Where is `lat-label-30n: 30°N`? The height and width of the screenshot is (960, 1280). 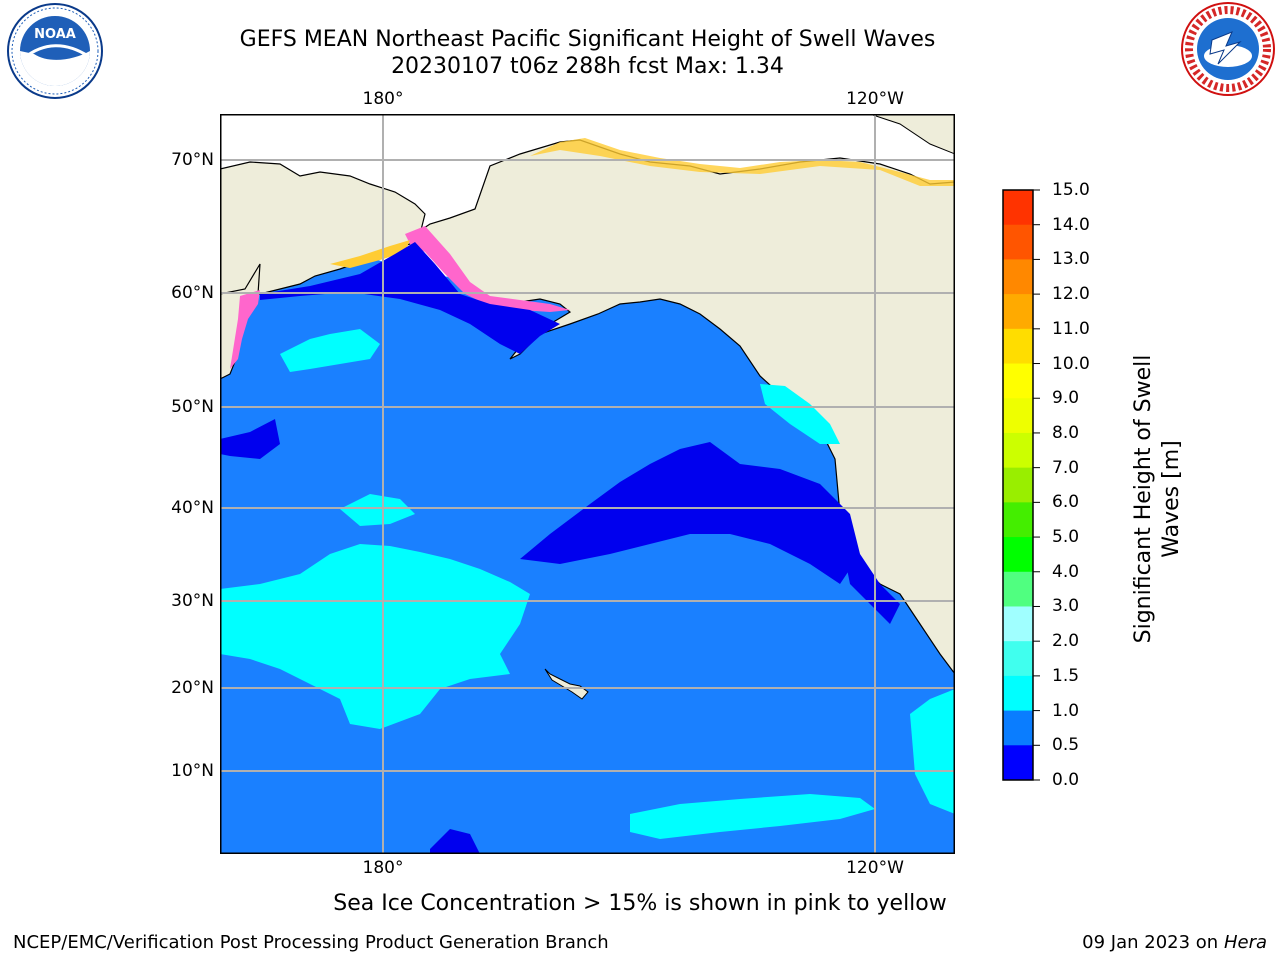
lat-label-30n: 30°N is located at coordinates (192, 601).